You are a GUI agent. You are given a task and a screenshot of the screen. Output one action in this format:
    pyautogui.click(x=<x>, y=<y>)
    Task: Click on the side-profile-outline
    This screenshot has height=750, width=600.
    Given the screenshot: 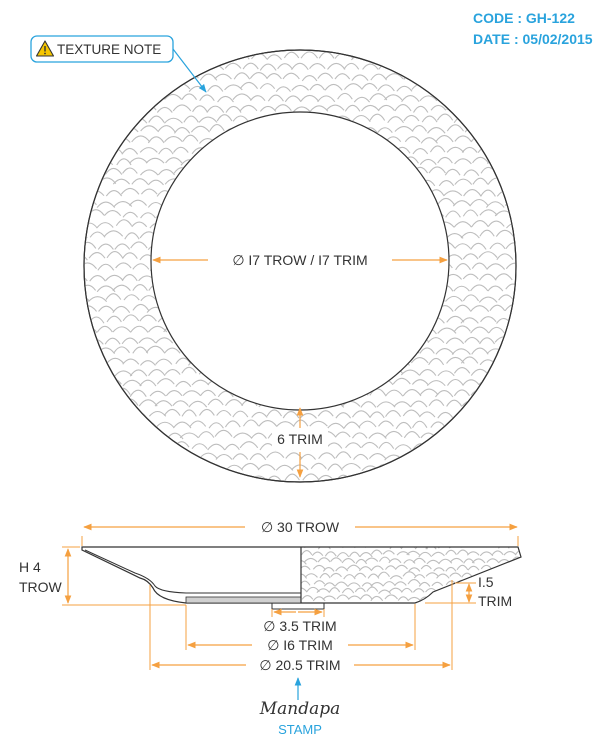 What is the action you would take?
    pyautogui.click(x=301, y=575)
    